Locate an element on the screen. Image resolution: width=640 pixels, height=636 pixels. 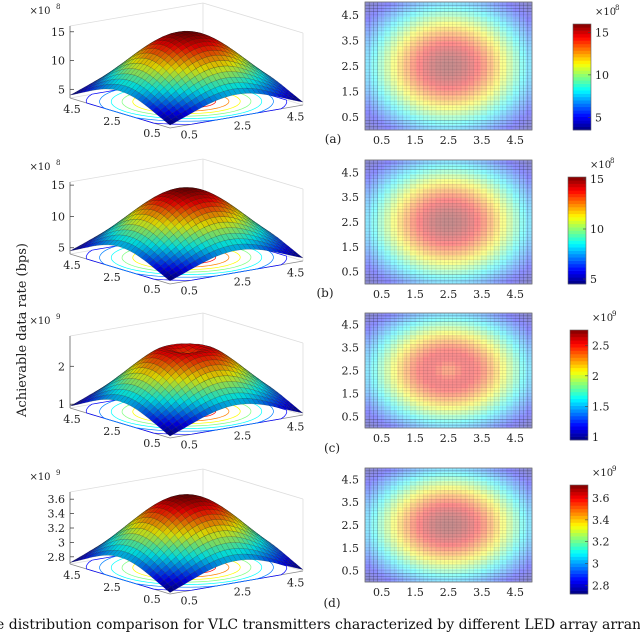
y-tick-label: 2.5 is located at coordinates (112, 277).